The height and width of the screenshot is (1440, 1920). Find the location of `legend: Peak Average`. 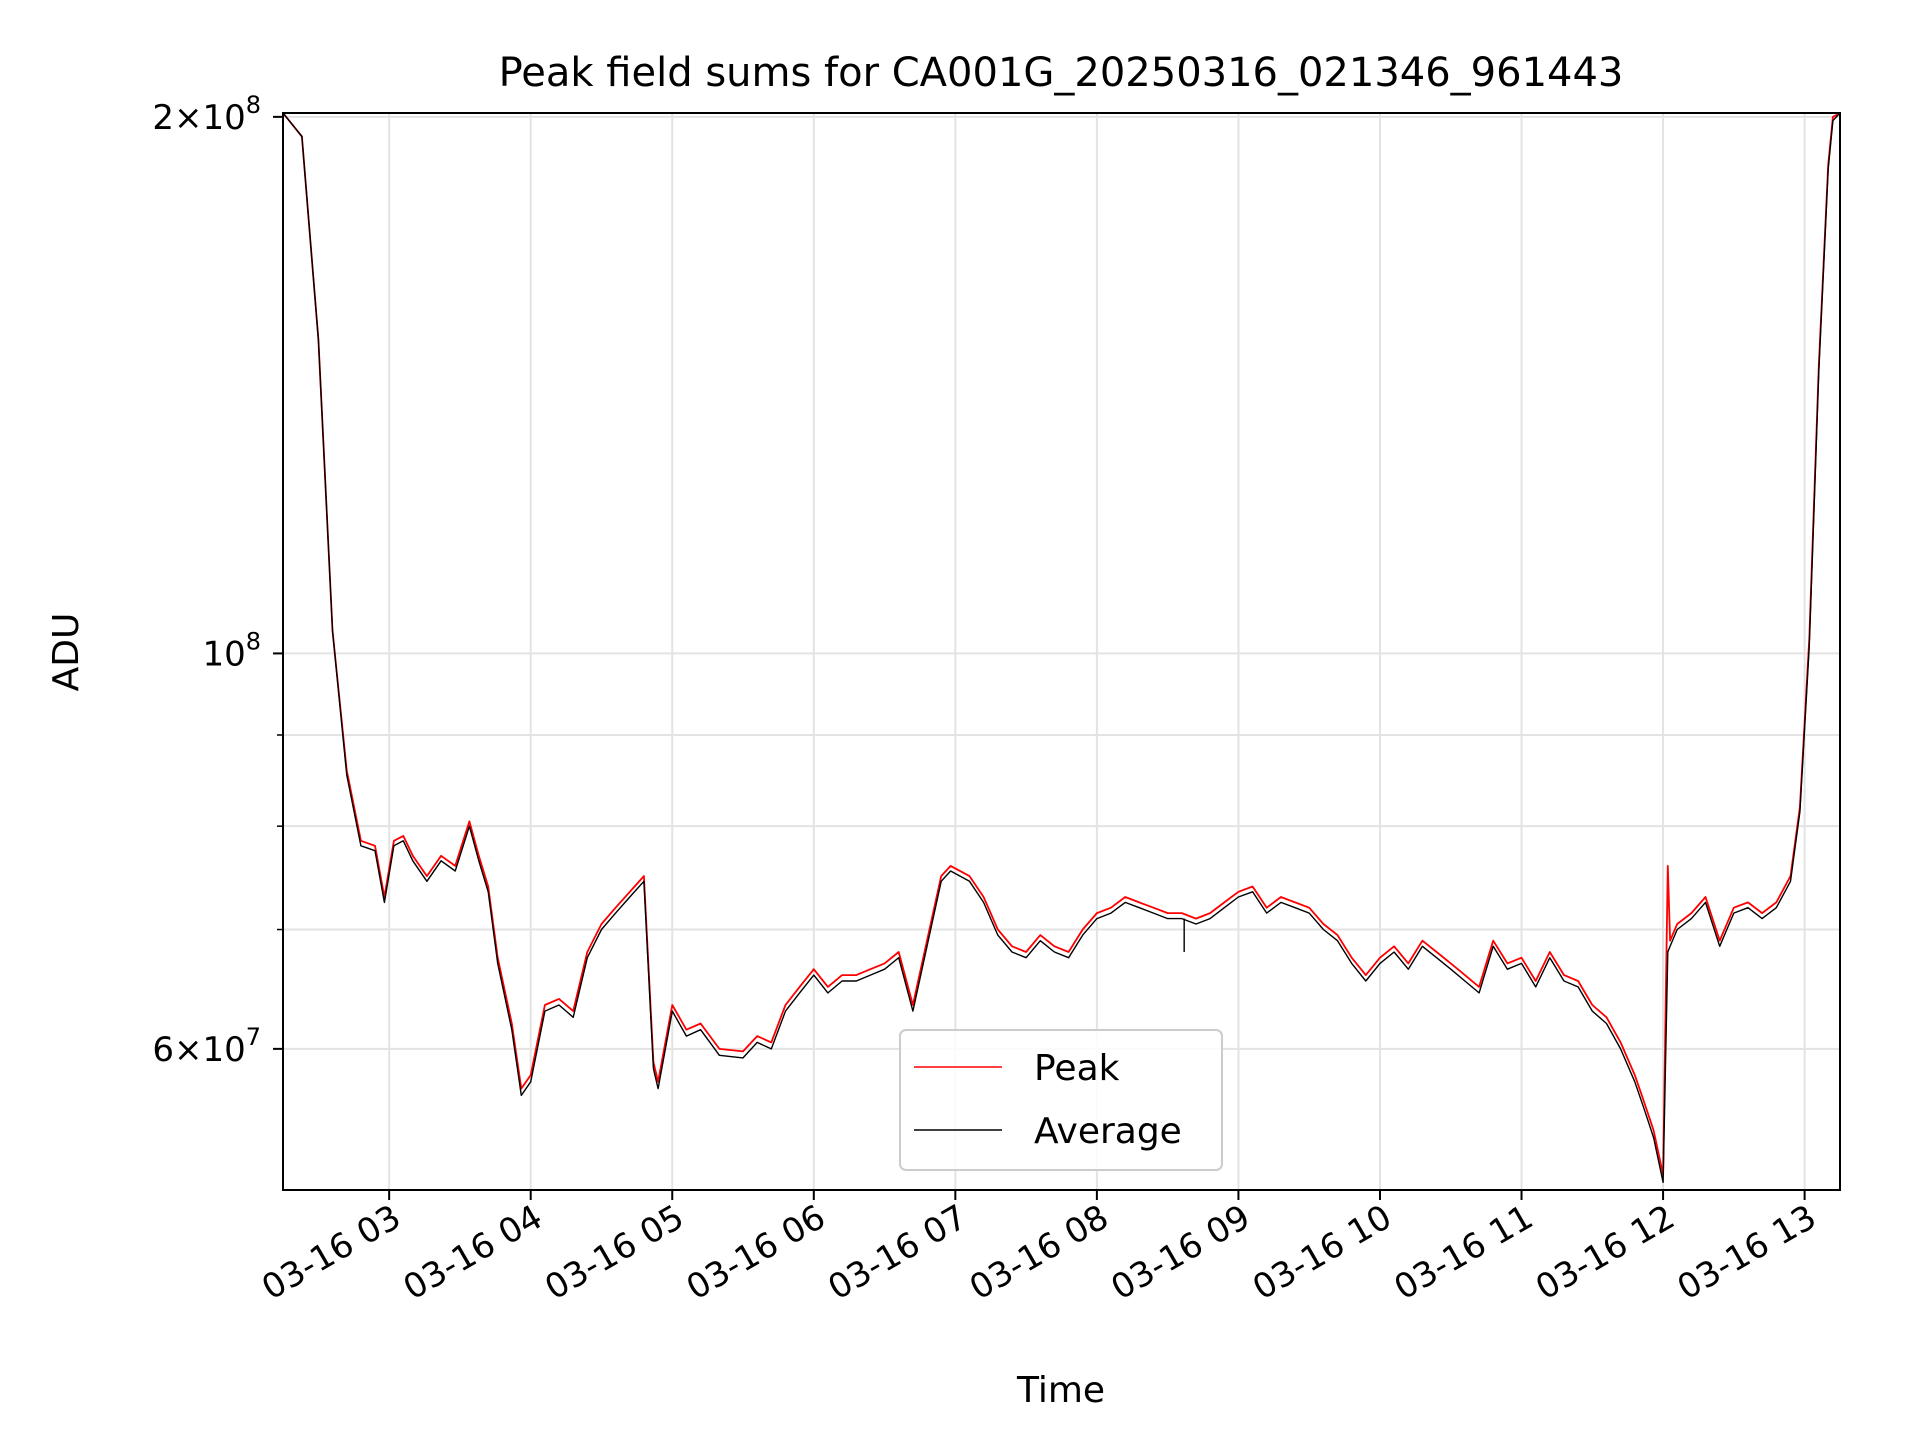

legend: Peak Average is located at coordinates (1061, 1100).